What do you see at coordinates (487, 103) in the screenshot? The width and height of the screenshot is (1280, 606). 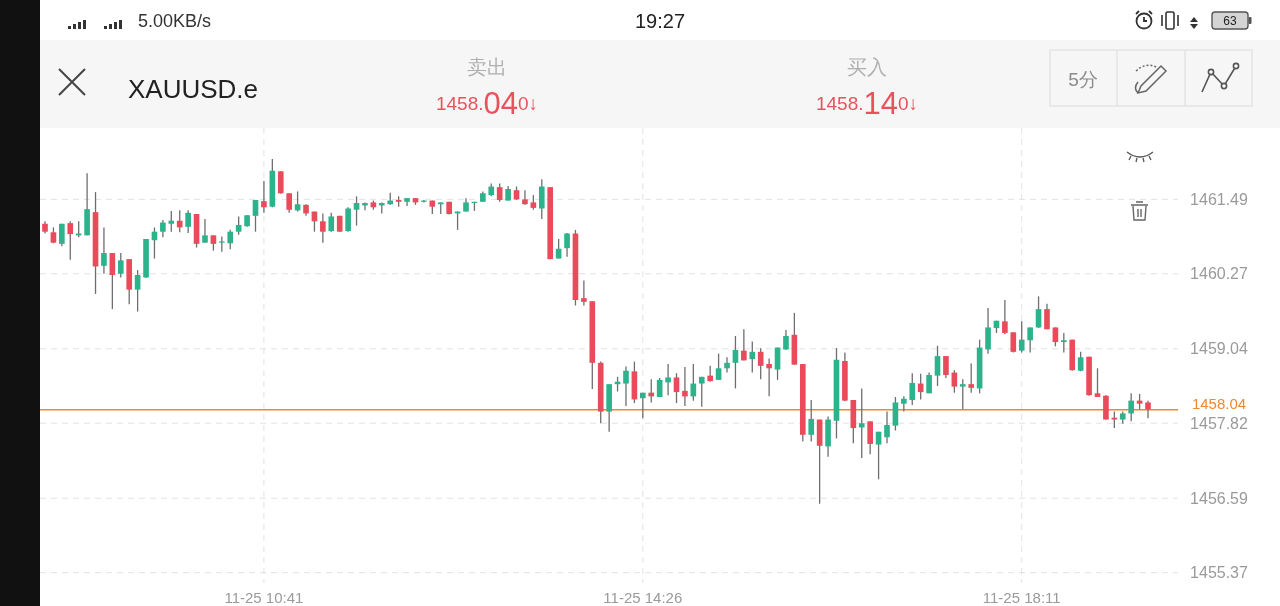 I see `text: 1458.040↓` at bounding box center [487, 103].